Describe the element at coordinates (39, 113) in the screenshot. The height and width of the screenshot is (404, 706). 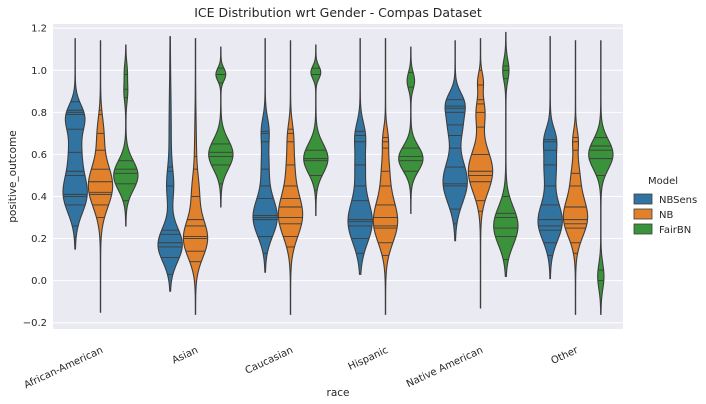
I see `y-tick-label: 0.8` at that location.